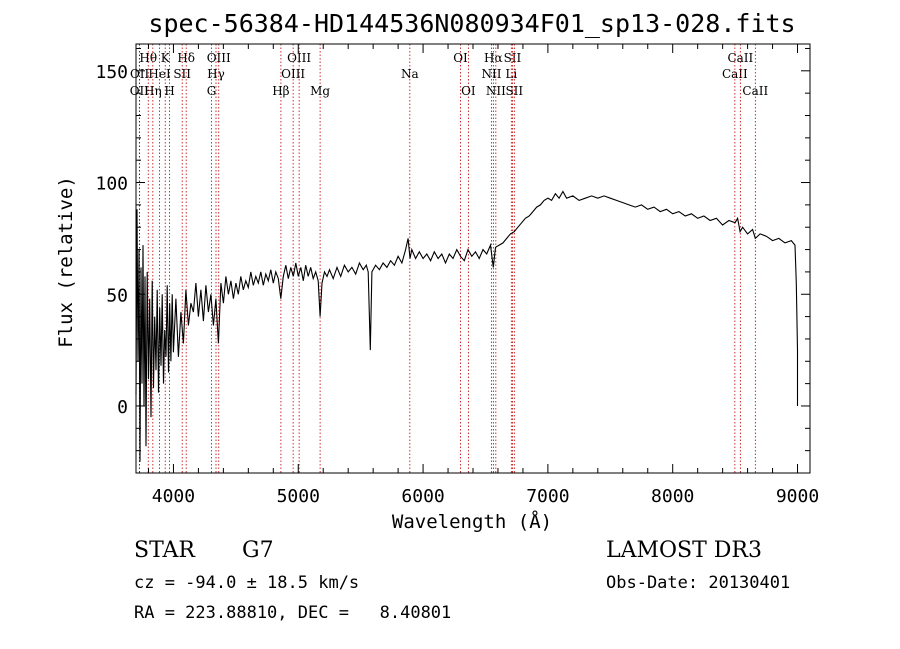 This screenshot has width=900, height=649. Describe the element at coordinates (159, 74) in the screenshot. I see `spectral-line-label: HeI` at that location.